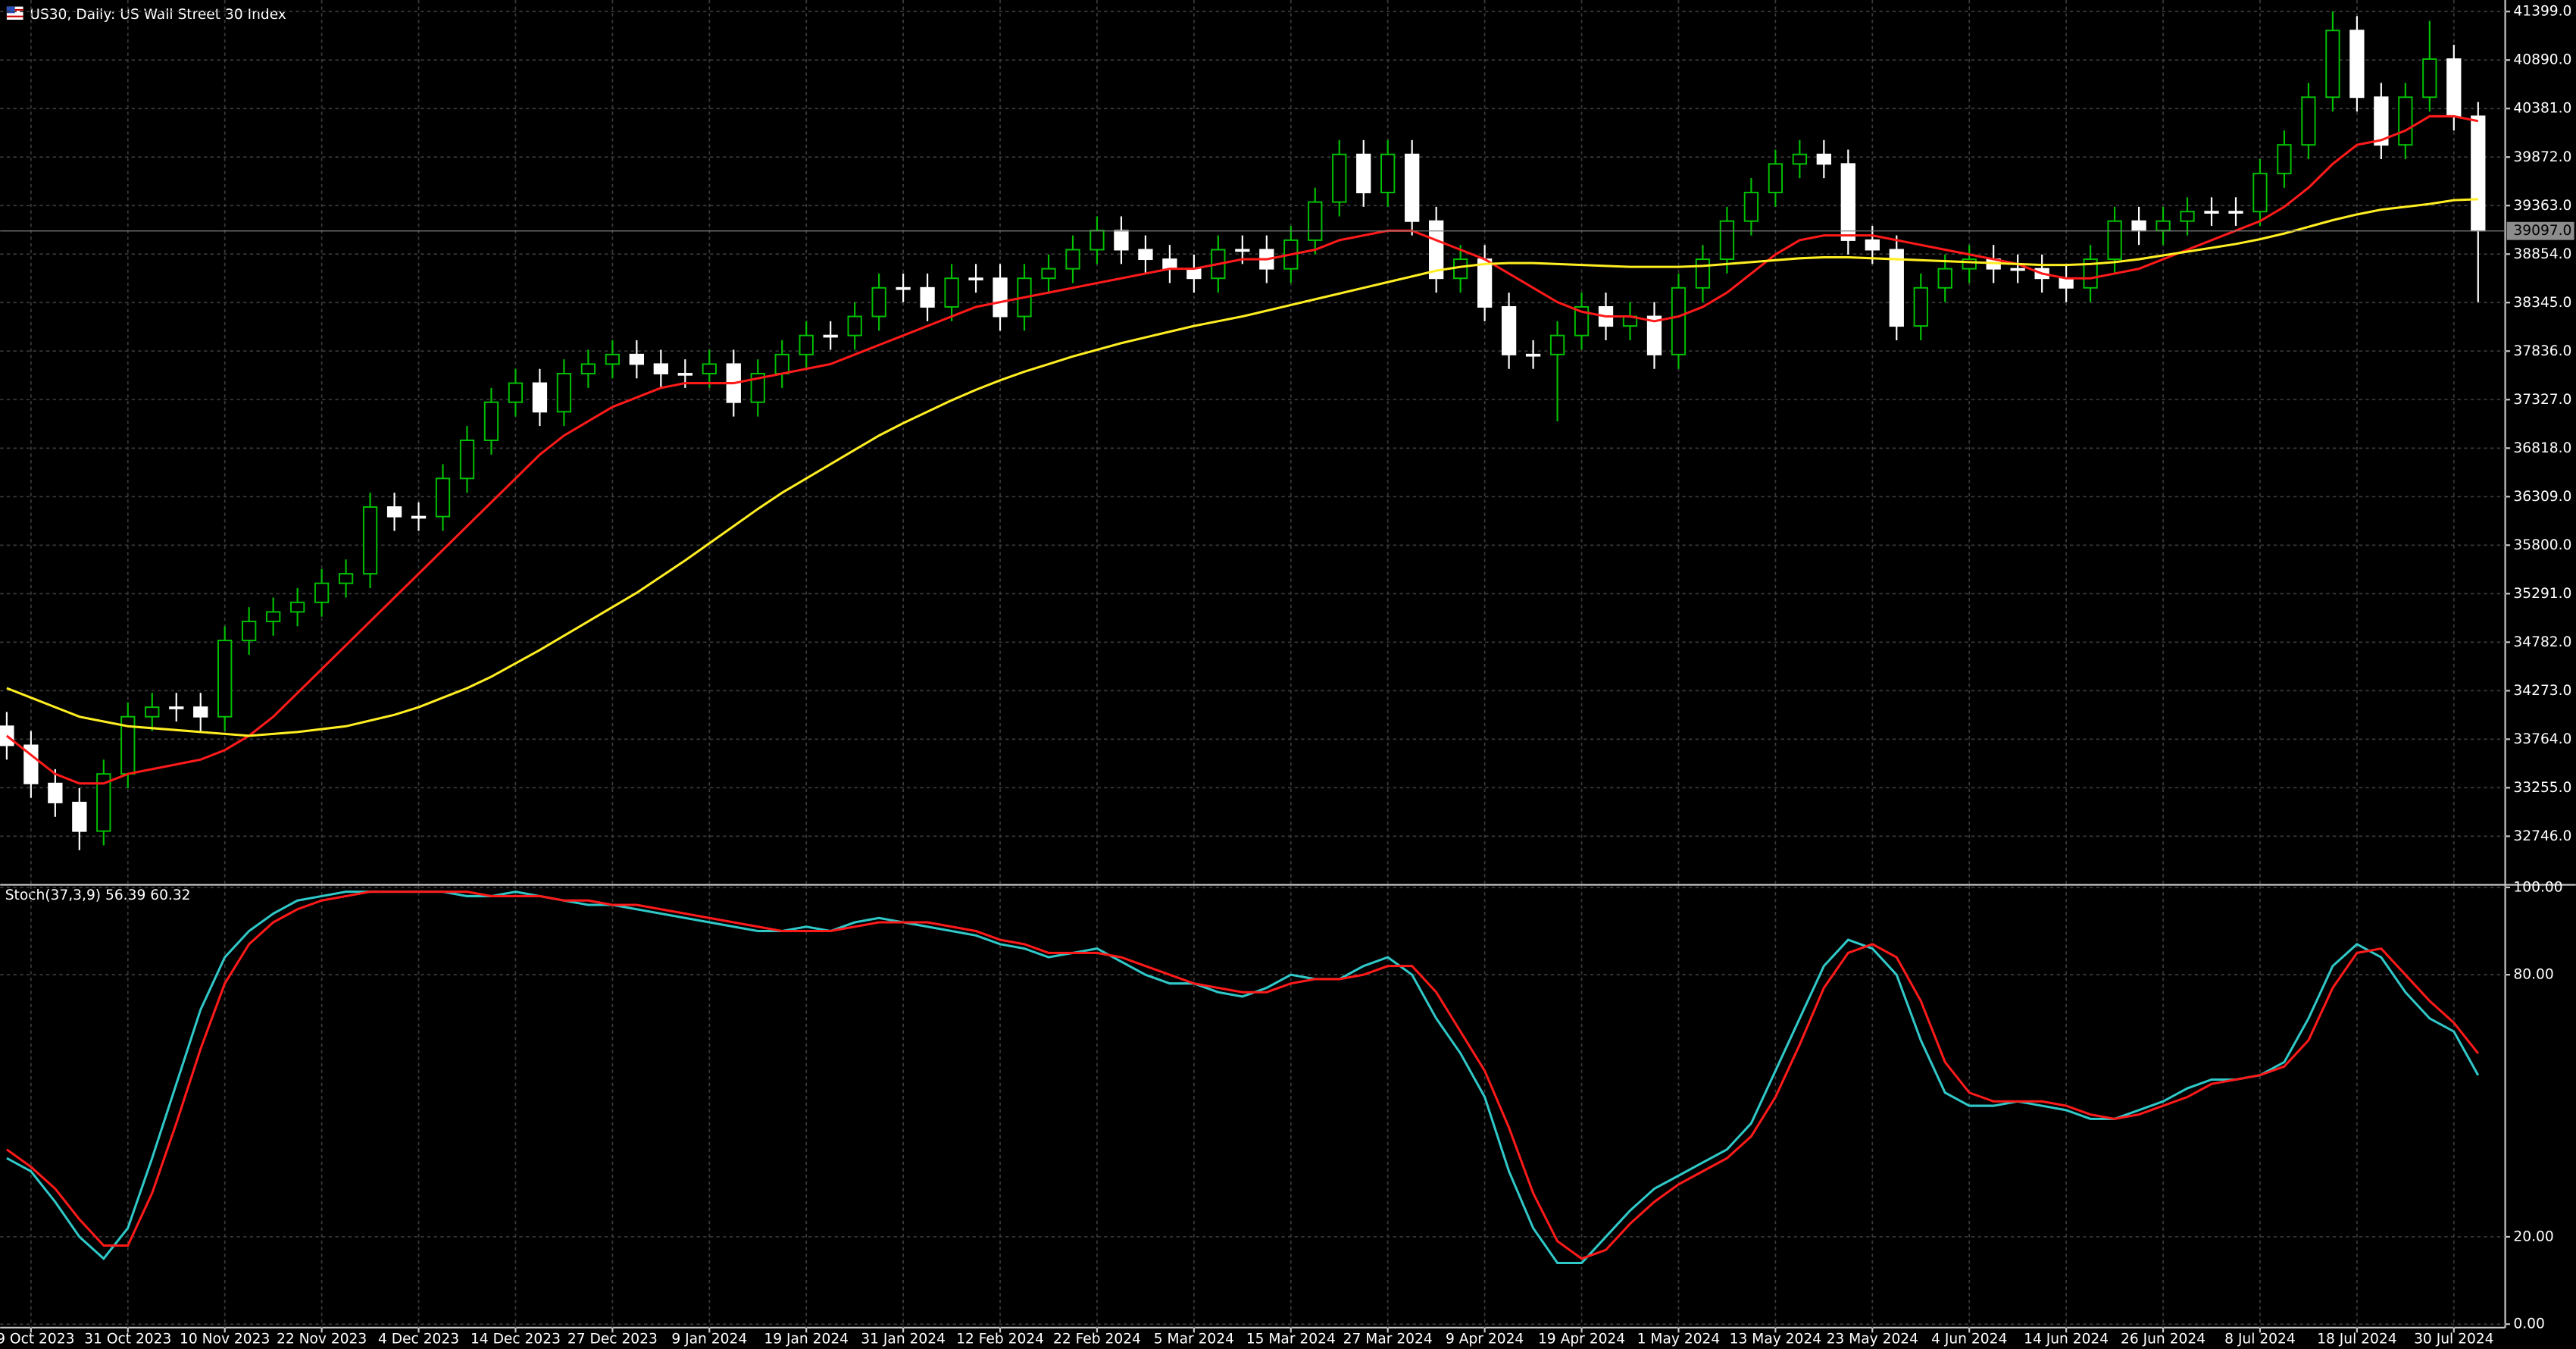 The height and width of the screenshot is (1349, 2576). I want to click on x-tick-label: 26 Jun 2024, so click(2163, 1339).